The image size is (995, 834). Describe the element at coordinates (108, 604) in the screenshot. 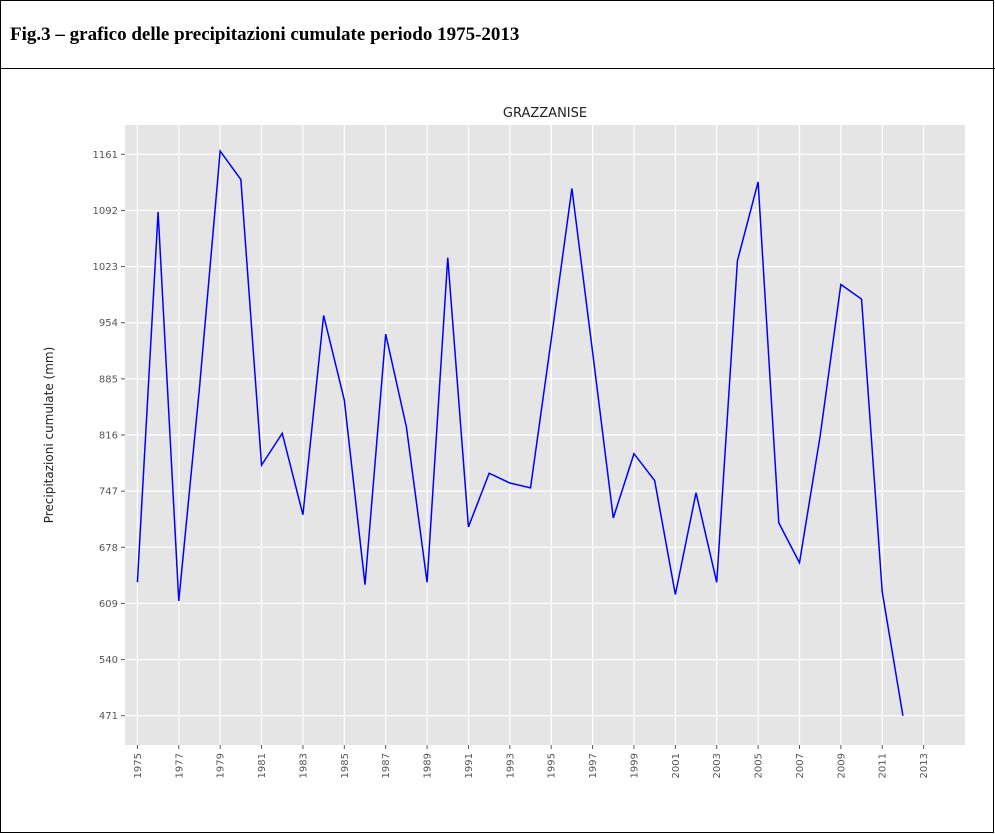

I see `y-tick-label: 609` at that location.